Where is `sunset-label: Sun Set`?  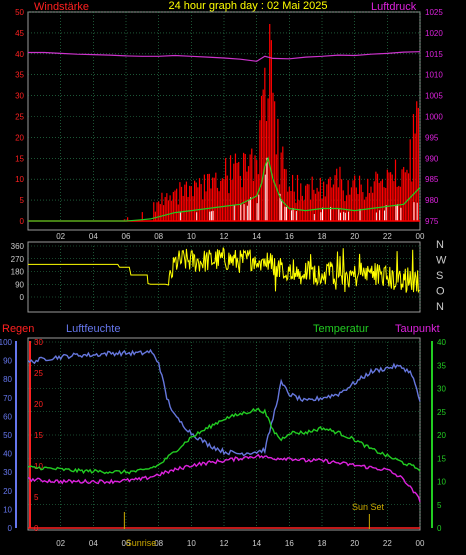 sunset-label: Sun Set is located at coordinates (368, 507).